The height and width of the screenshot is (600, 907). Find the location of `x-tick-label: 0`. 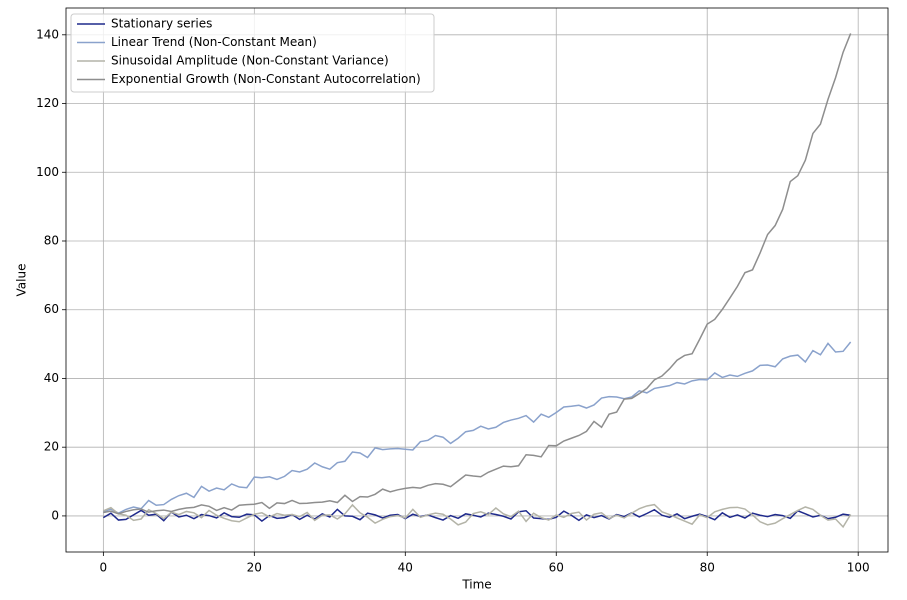

x-tick-label: 0 is located at coordinates (104, 568).